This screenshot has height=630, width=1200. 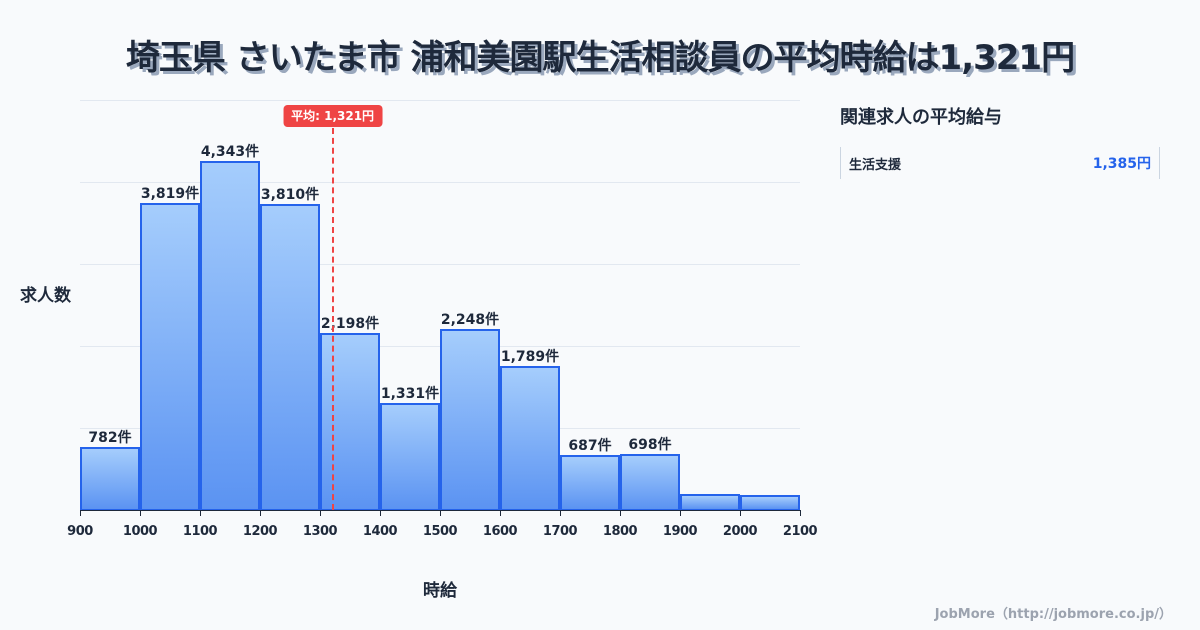 I want to click on x-tick-label: 1400, so click(x=380, y=531).